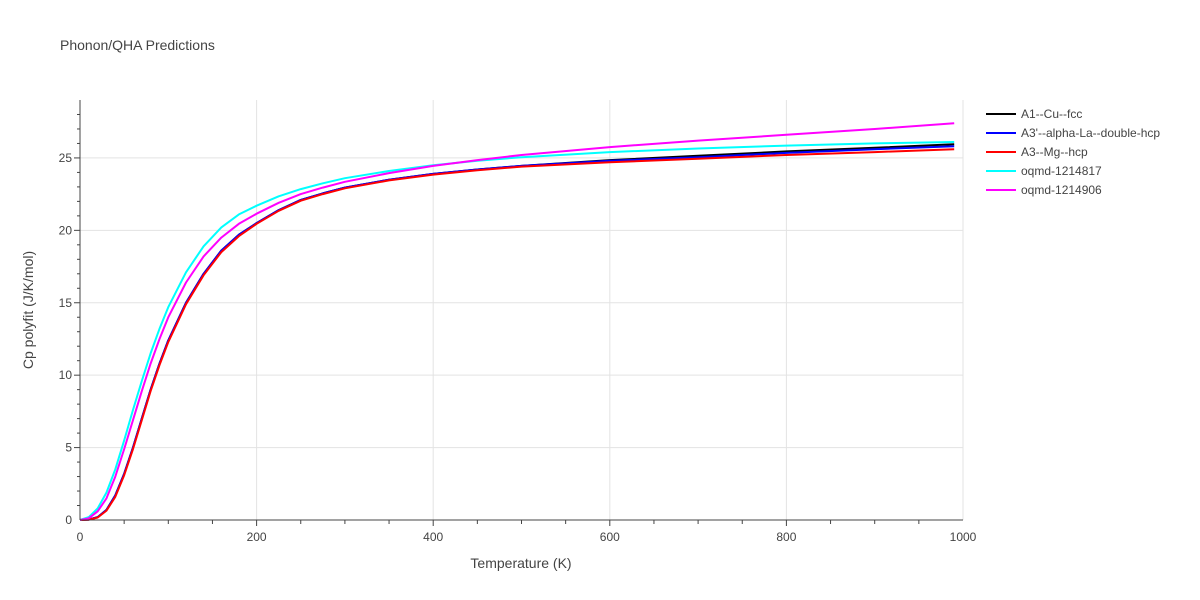 The image size is (1200, 600). What do you see at coordinates (1061, 190) in the screenshot?
I see `legend-label: oqmd-1214906` at bounding box center [1061, 190].